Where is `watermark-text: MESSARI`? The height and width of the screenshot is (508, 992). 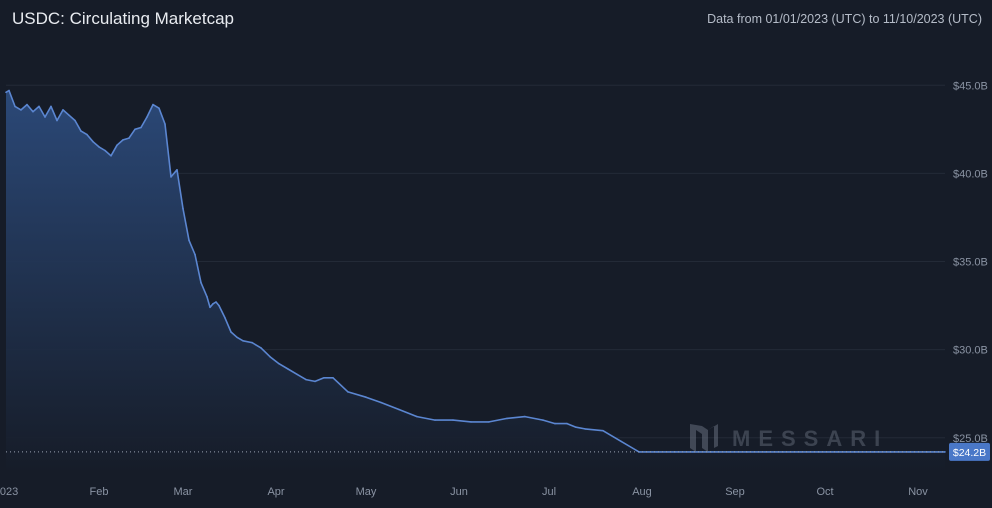 watermark-text: MESSARI is located at coordinates (810, 438).